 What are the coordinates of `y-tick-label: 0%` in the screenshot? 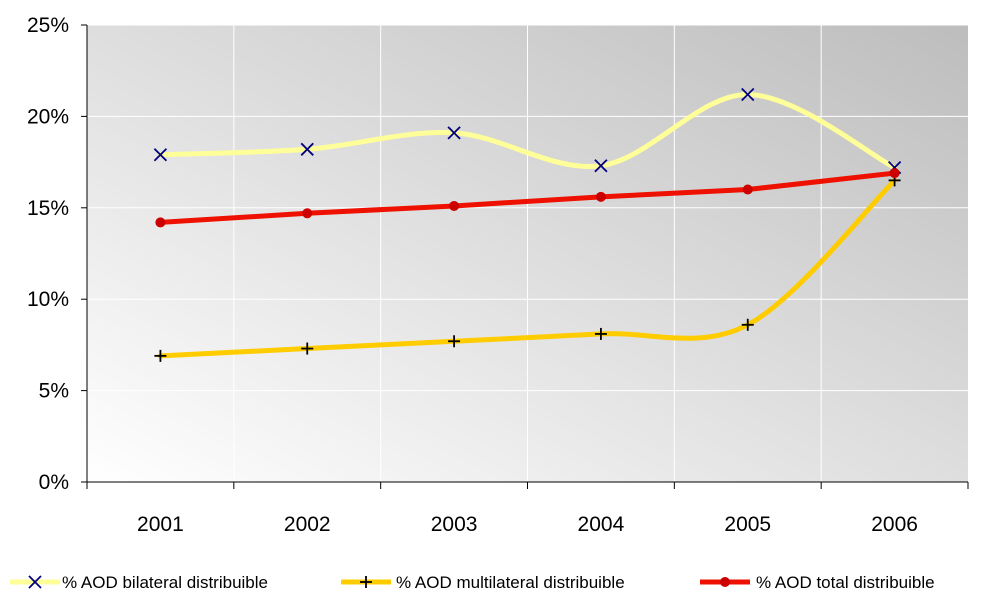 It's located at (54, 482).